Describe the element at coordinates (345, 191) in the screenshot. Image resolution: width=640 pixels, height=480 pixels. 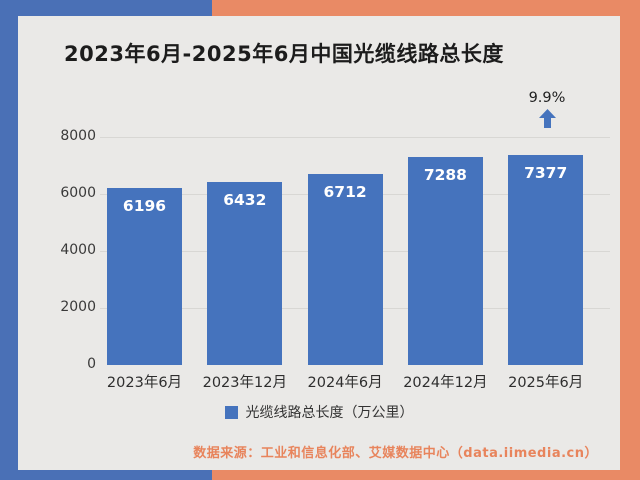
I see `bar-value-label: 6712` at that location.